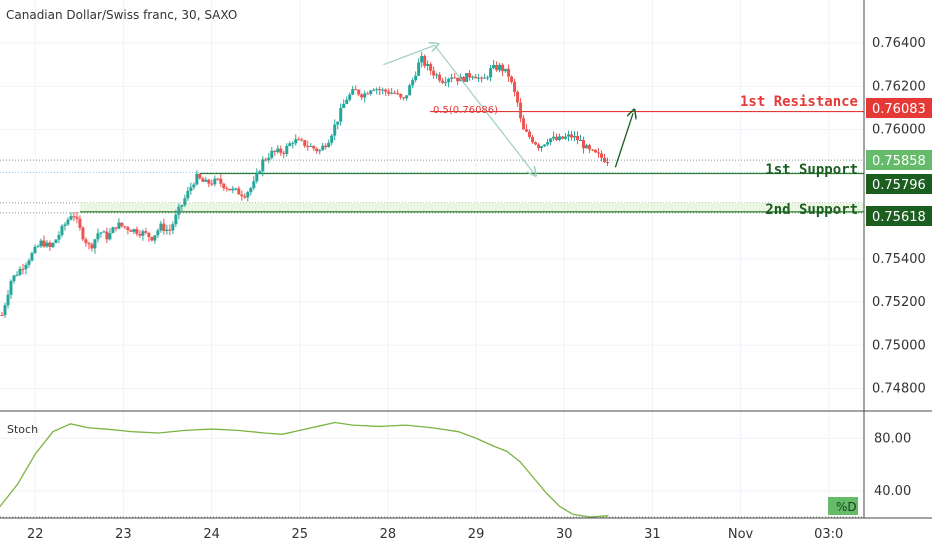 Image resolution: width=932 pixels, height=555 pixels. Describe the element at coordinates (484, 108) in the screenshot. I see `trend-arrow` at that location.